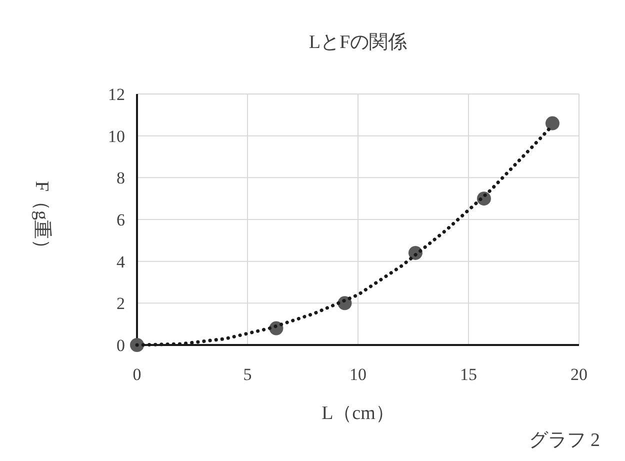 Image resolution: width=625 pixels, height=461 pixels. I want to click on y-axis-title: F（g重）, so click(41, 219).